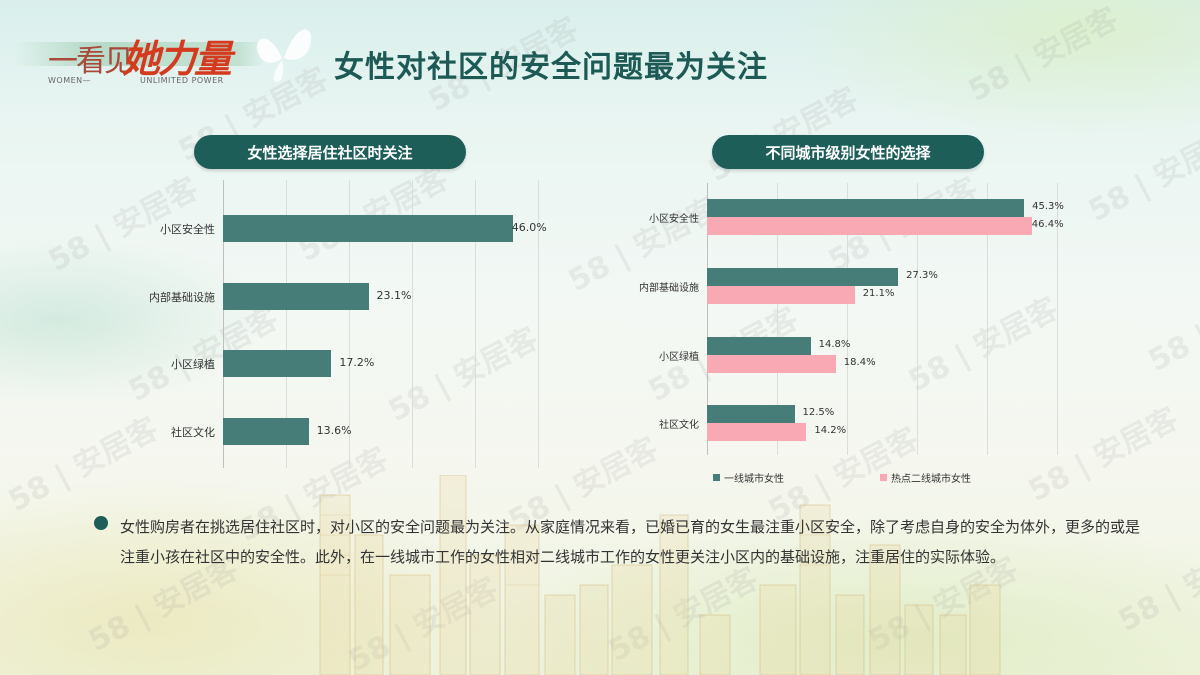  Describe the element at coordinates (883, 477) in the screenshot. I see `legend-swatch-pink` at that location.